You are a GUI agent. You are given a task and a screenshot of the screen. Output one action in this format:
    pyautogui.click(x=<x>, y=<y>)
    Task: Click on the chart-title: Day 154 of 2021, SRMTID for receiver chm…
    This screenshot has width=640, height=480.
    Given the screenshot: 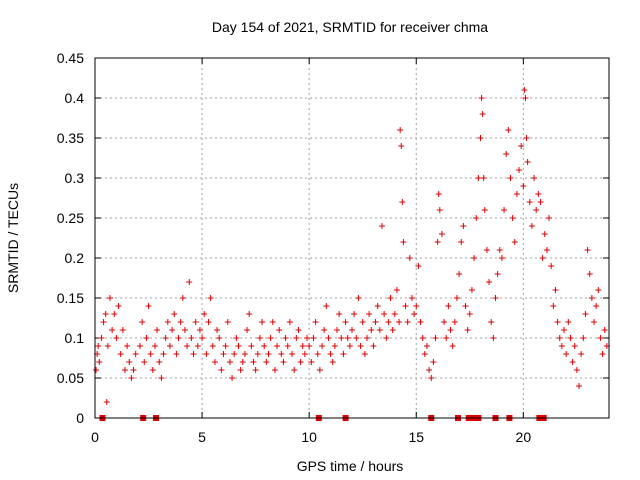 What is the action you would take?
    pyautogui.click(x=350, y=27)
    